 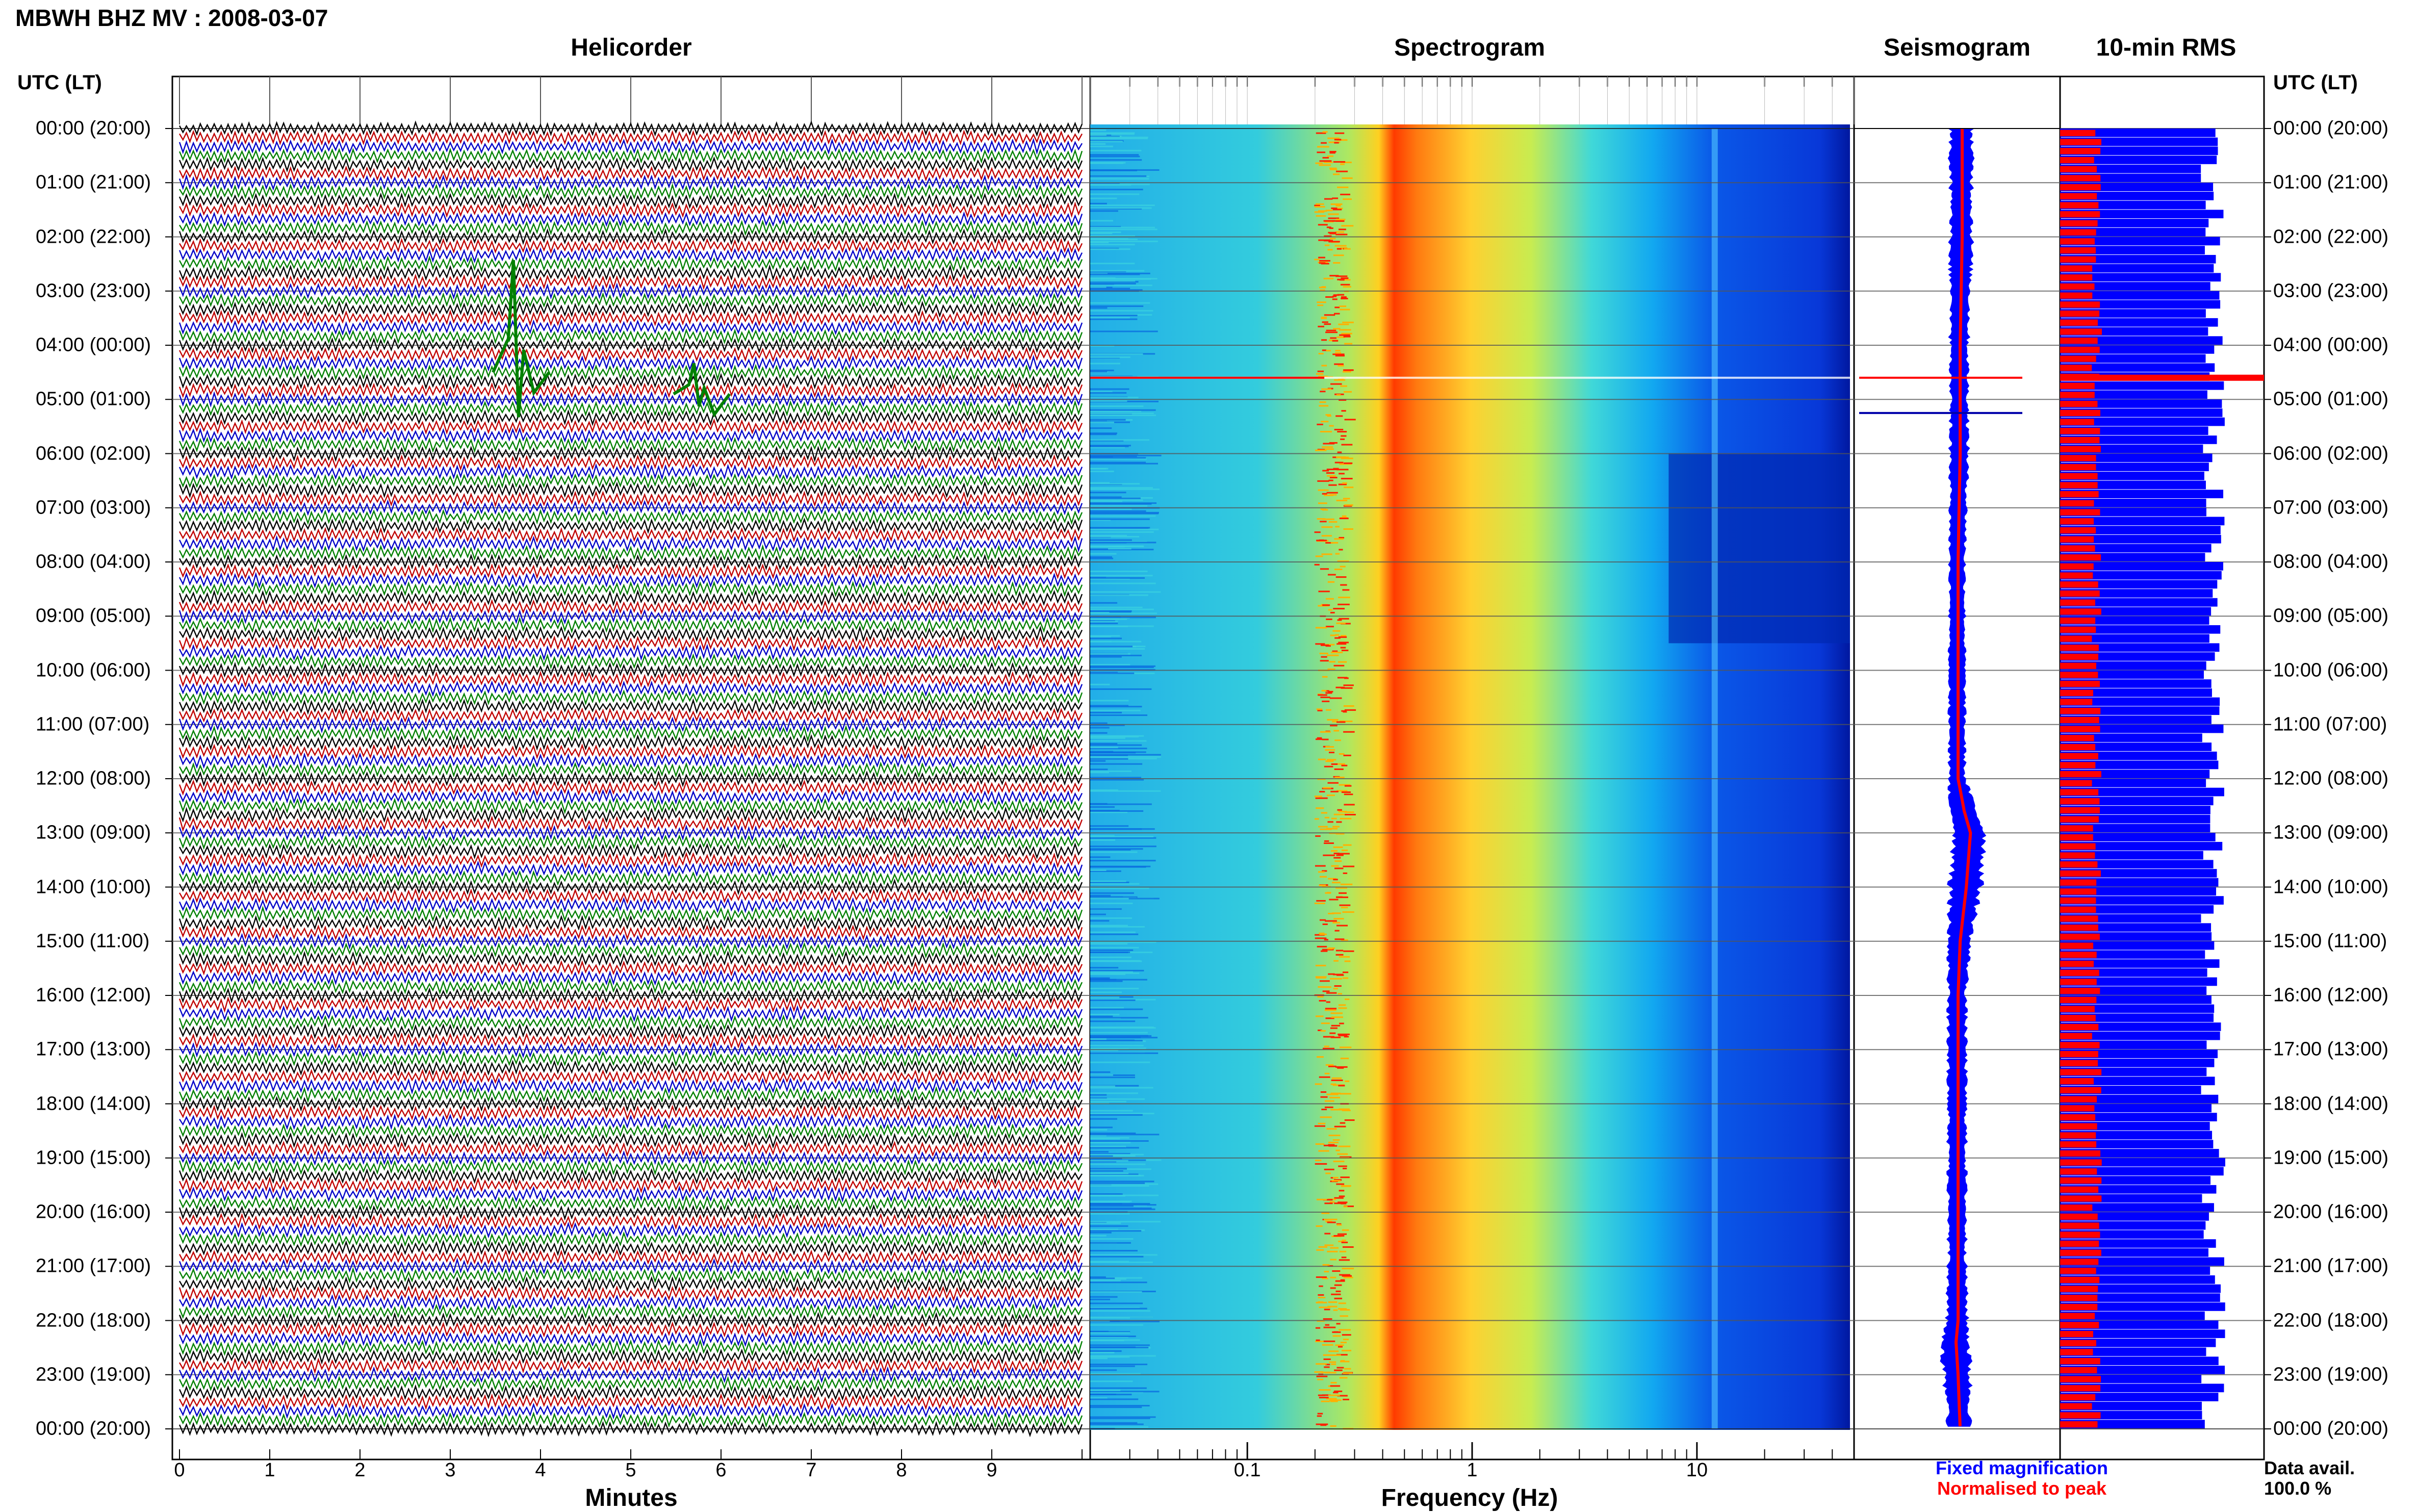 What do you see at coordinates (2140, 295) in the screenshot?
I see `rms-fixed-bar` at bounding box center [2140, 295].